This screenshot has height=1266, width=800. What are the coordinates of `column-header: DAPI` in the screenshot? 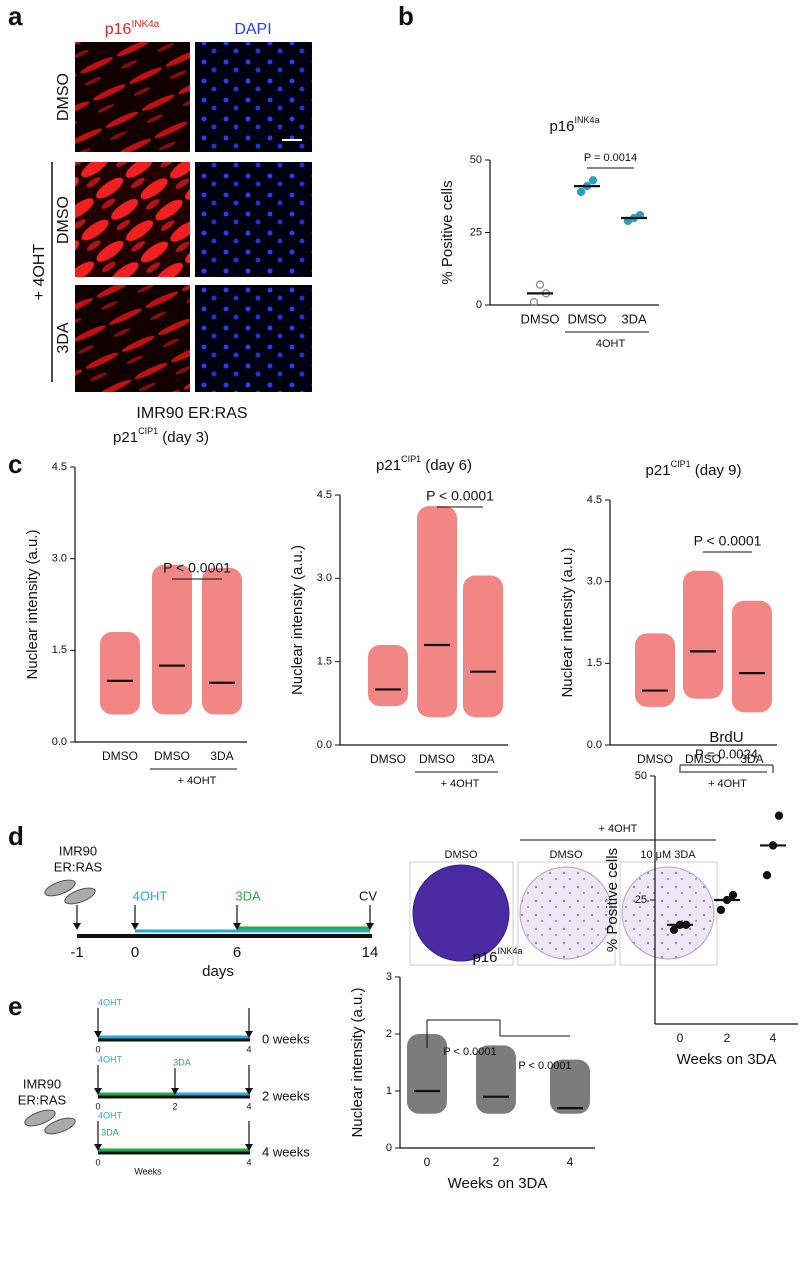 It's located at (252, 29).